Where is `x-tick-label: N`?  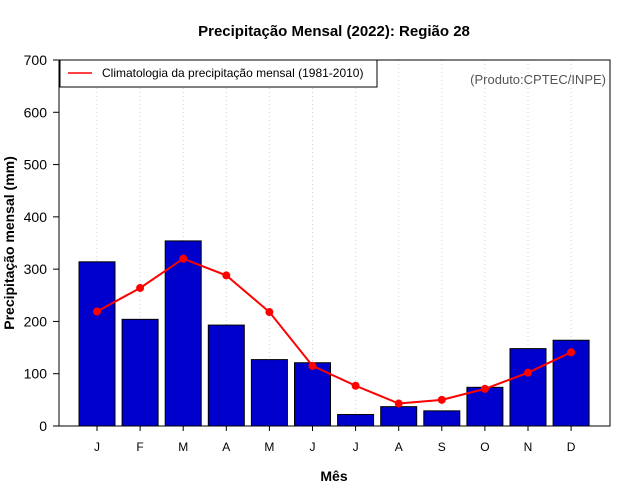
x-tick-label: N is located at coordinates (528, 447).